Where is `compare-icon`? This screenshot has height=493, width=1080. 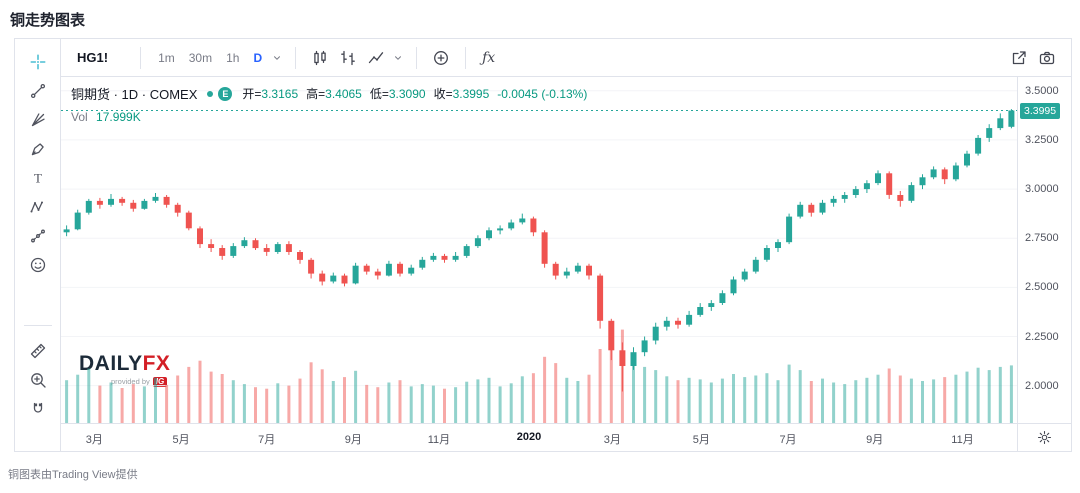 compare-icon is located at coordinates (441, 57).